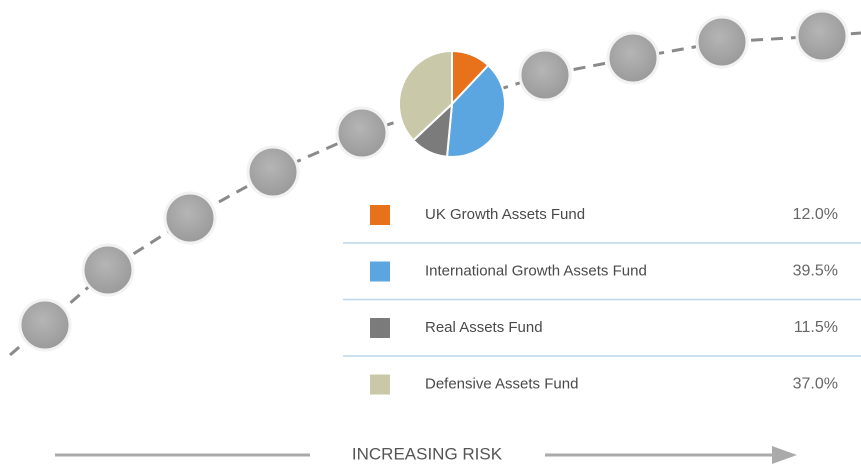 The image size is (861, 466). Describe the element at coordinates (536, 270) in the screenshot. I see `legend-label: International Growth Assets Fund` at that location.